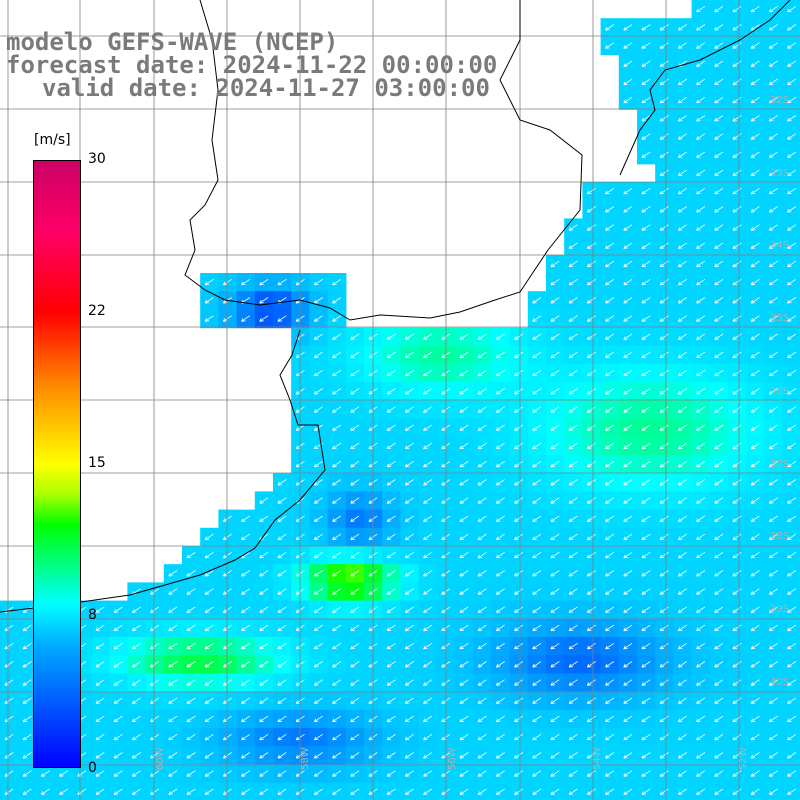 The height and width of the screenshot is (800, 800). What do you see at coordinates (780, 245) in the screenshot?
I see `lat-label: 34S` at bounding box center [780, 245].